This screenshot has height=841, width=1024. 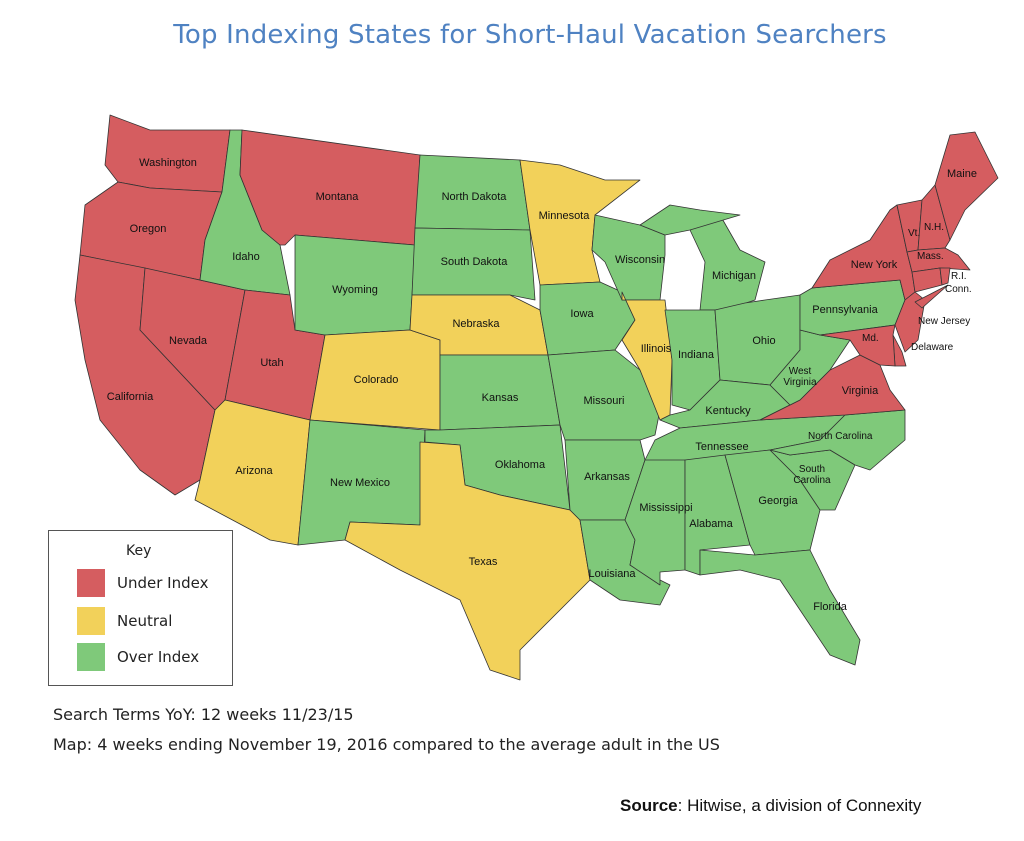 What do you see at coordinates (914, 233) in the screenshot?
I see `state-label: Vt.` at bounding box center [914, 233].